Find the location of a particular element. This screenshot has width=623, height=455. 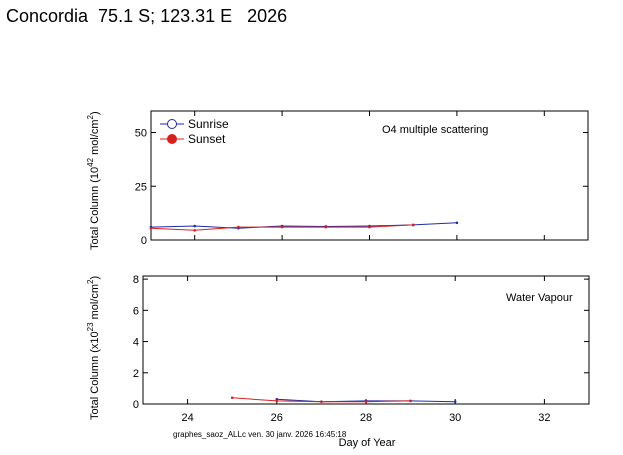

water-vapour-annotation: Water Vapour is located at coordinates (539, 298).